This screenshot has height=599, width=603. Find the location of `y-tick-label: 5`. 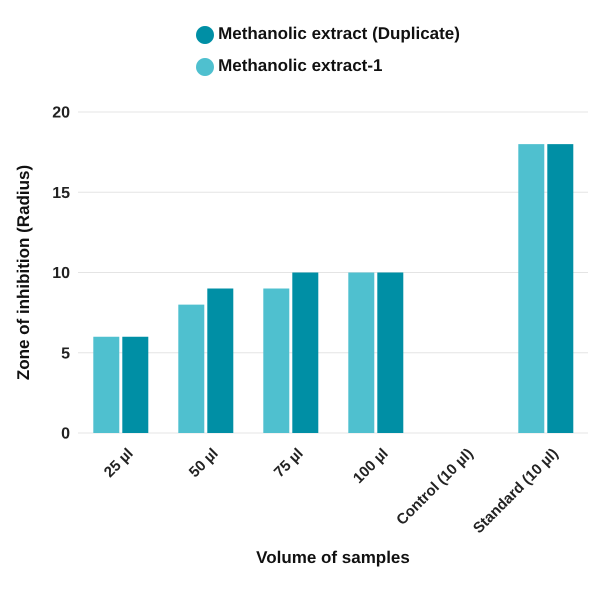

y-tick-label: 5 is located at coordinates (65, 353).